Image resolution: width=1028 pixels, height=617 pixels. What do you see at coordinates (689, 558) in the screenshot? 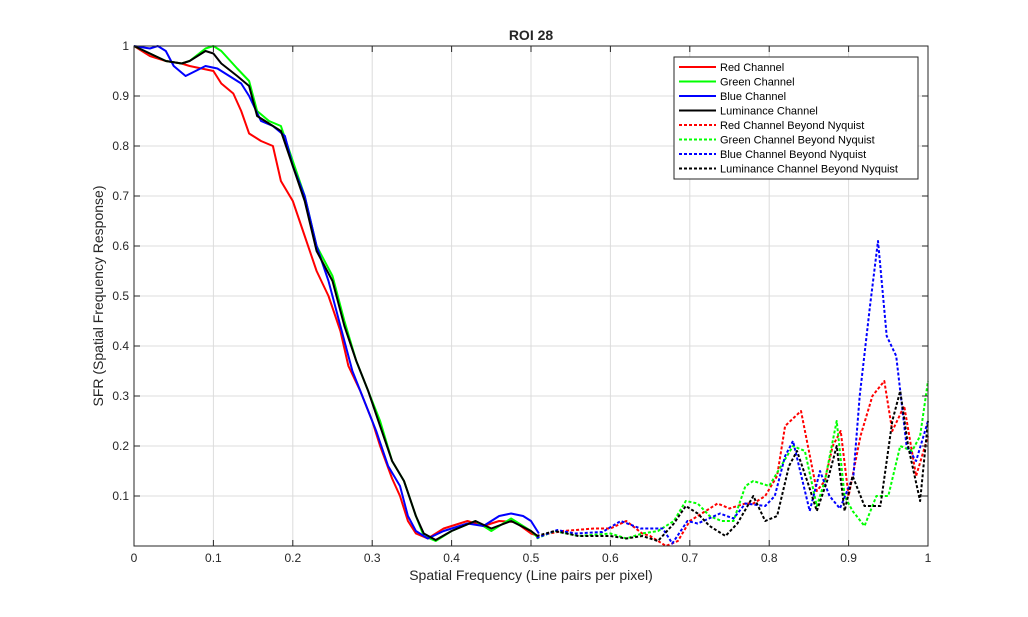
I see `x-tick-label: 0.7` at bounding box center [689, 558].